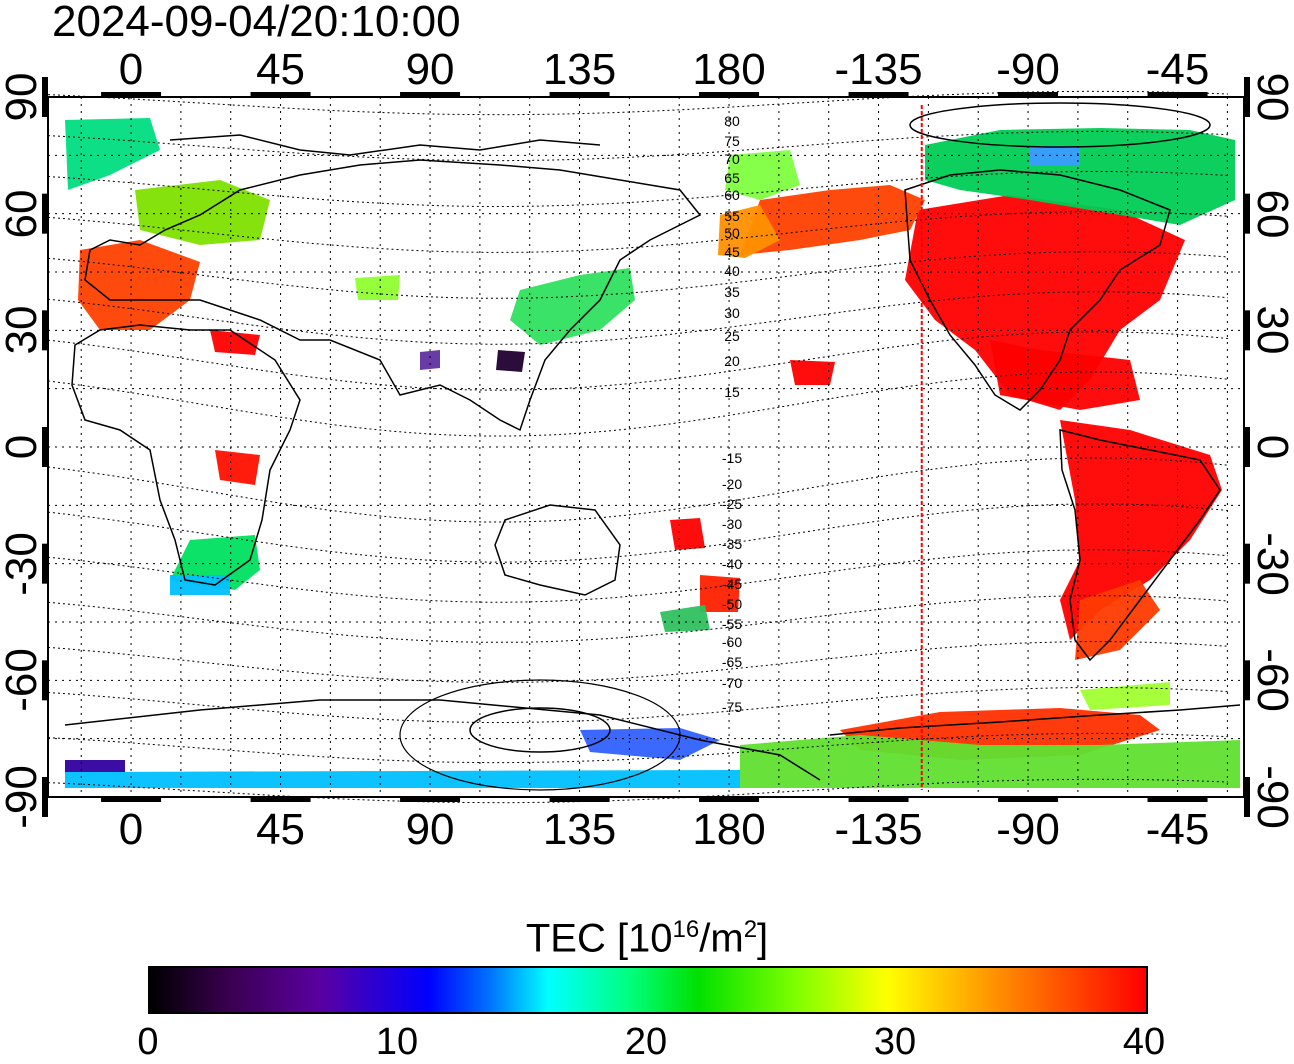  What do you see at coordinates (23, 330) in the screenshot?
I see `lat-label-left: 30` at bounding box center [23, 330].